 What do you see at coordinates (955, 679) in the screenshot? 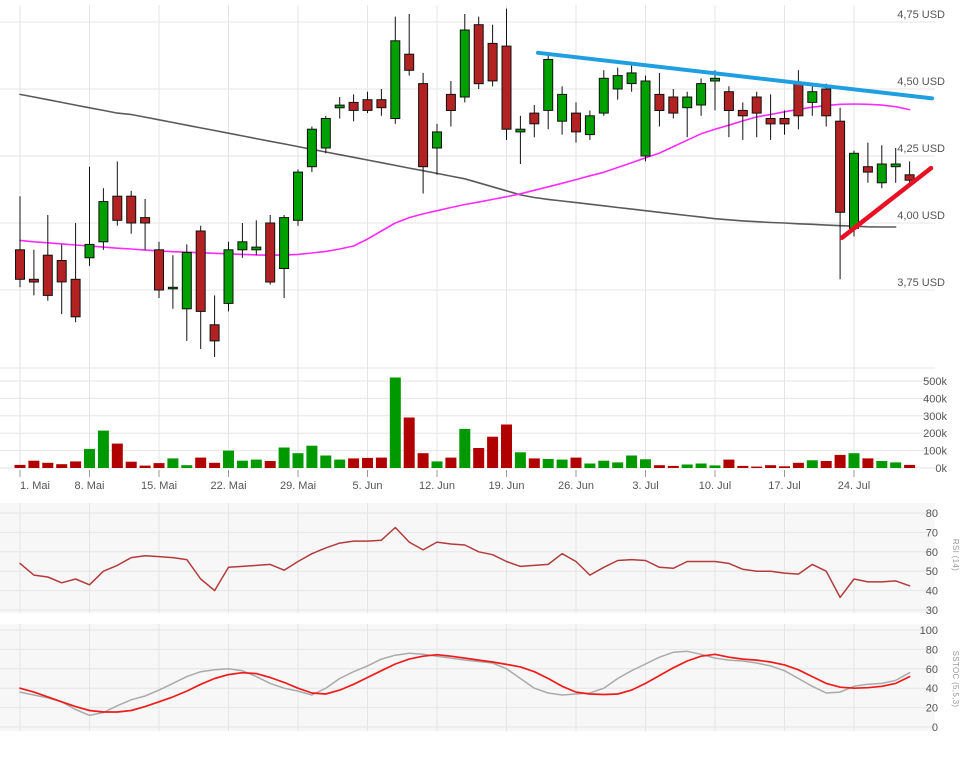
I see `stoch-panel-label: SSTOC (5,5,3)` at bounding box center [955, 679].